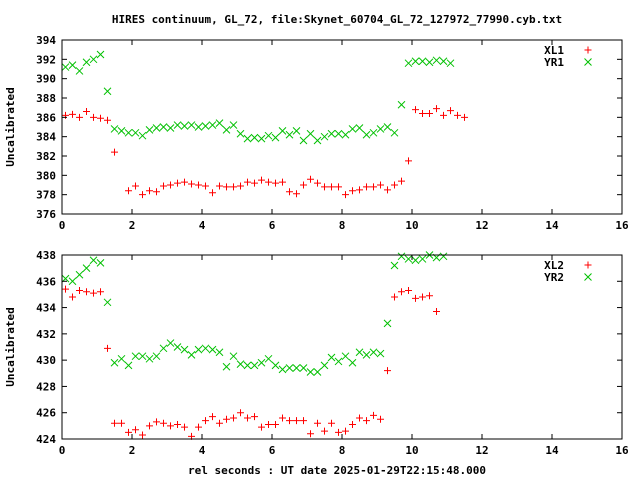 Image resolution: width=640 pixels, height=480 pixels. What do you see at coordinates (46, 98) in the screenshot?
I see `y-tick-label: 388` at bounding box center [46, 98].